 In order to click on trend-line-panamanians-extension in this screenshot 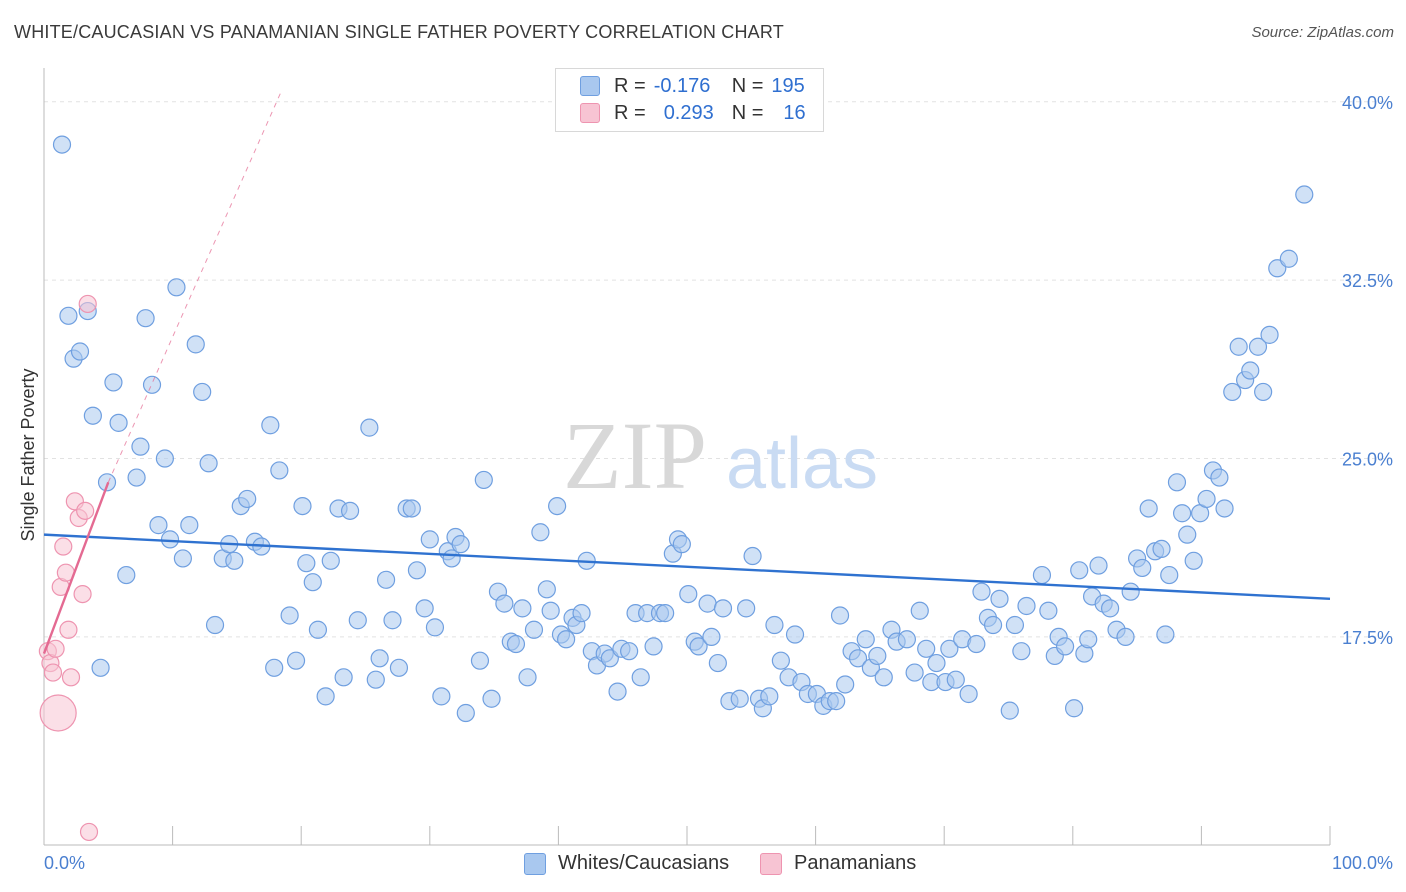, I will do `click(195, 286)`.